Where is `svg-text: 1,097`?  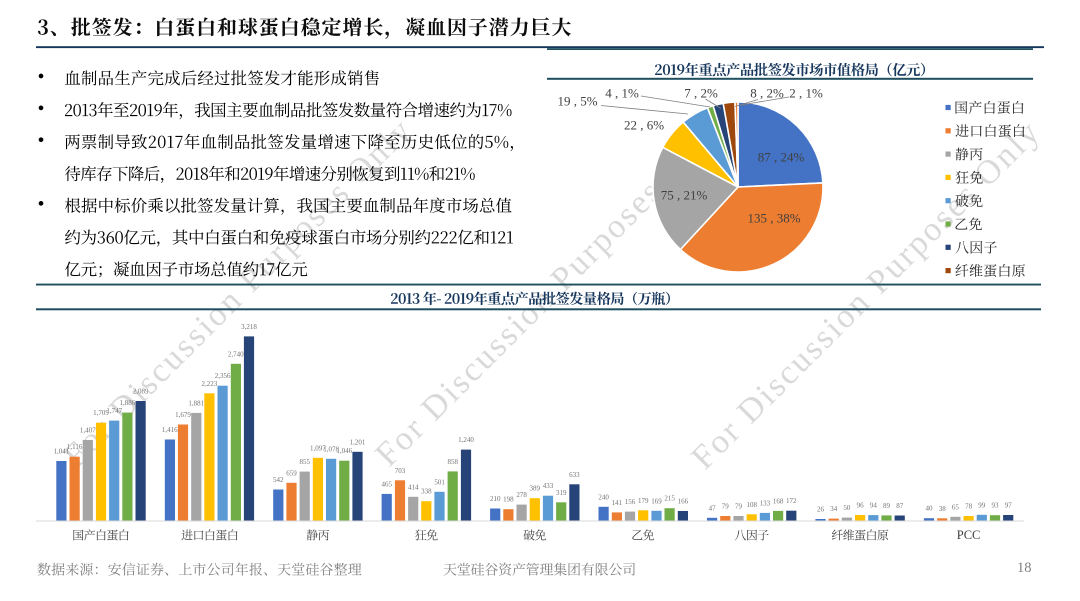
svg-text: 1,097 is located at coordinates (318, 448).